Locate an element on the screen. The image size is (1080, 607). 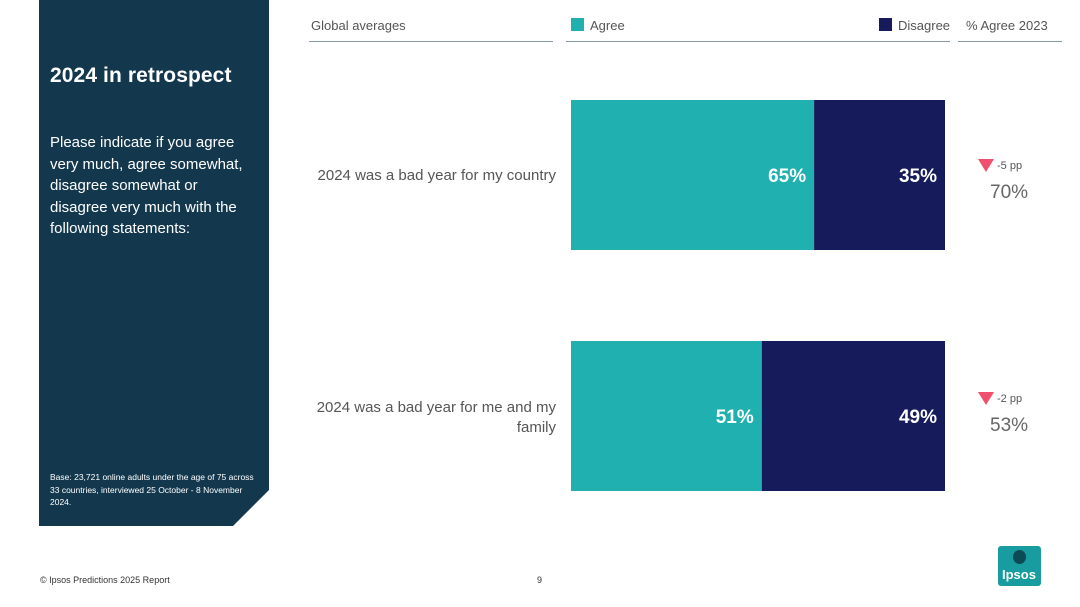
footer-report-label: © Ipsos Predictions 2025 Report is located at coordinates (105, 580).